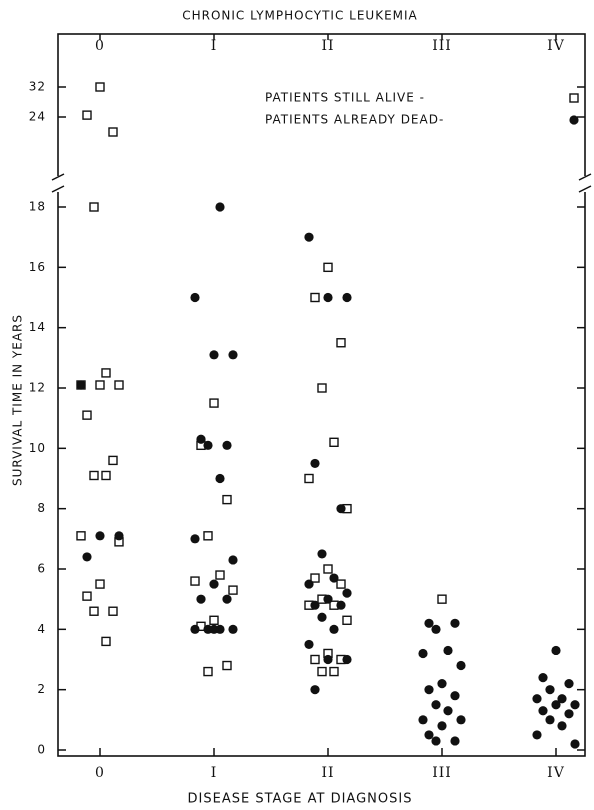 The width and height of the screenshot is (594, 810). What do you see at coordinates (214, 773) in the screenshot?
I see `x-tick-label: I` at bounding box center [214, 773].